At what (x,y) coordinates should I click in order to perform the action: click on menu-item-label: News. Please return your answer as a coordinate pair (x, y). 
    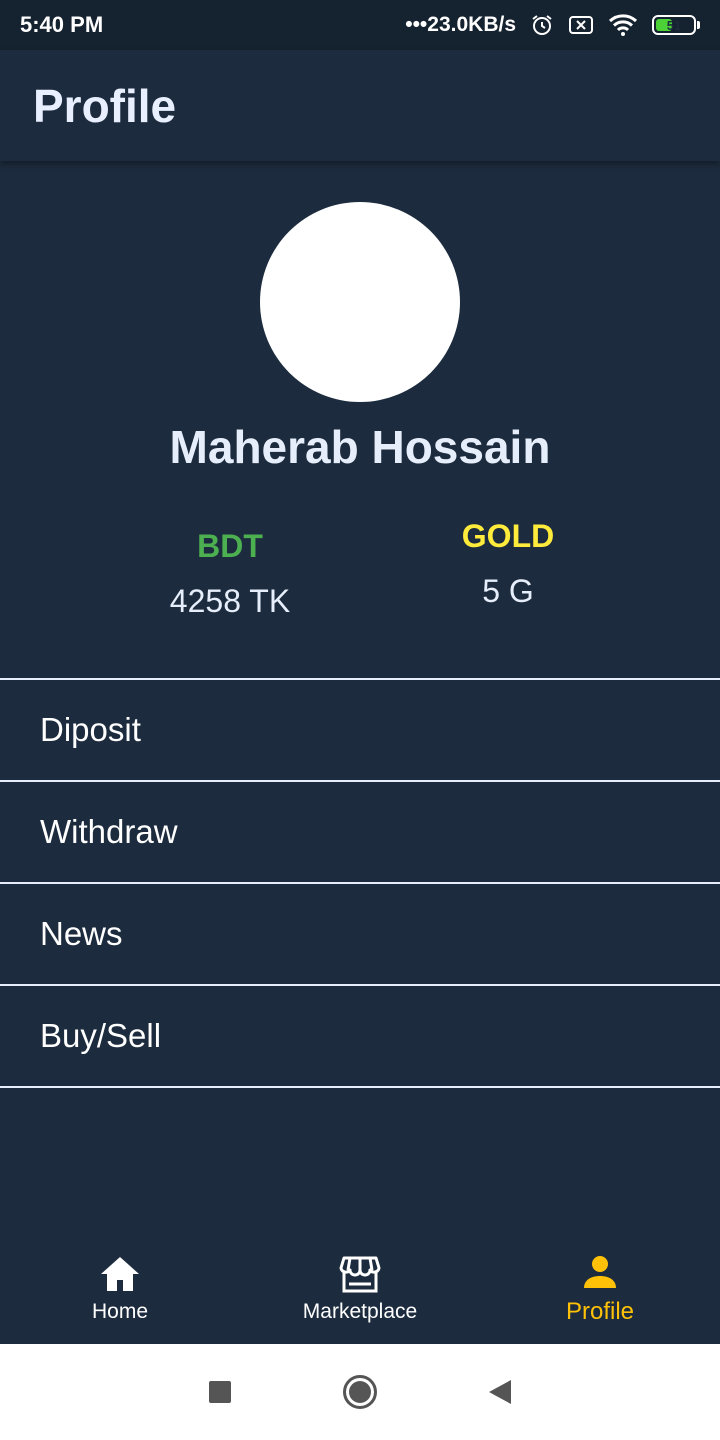
    Looking at the image, I should click on (81, 933).